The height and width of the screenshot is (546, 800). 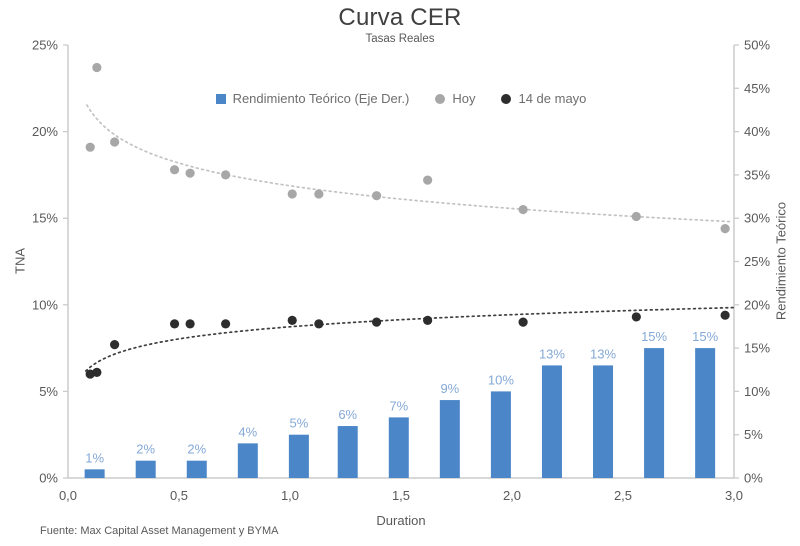 What do you see at coordinates (45, 45) in the screenshot?
I see `left-axis-tick-label: 25%` at bounding box center [45, 45].